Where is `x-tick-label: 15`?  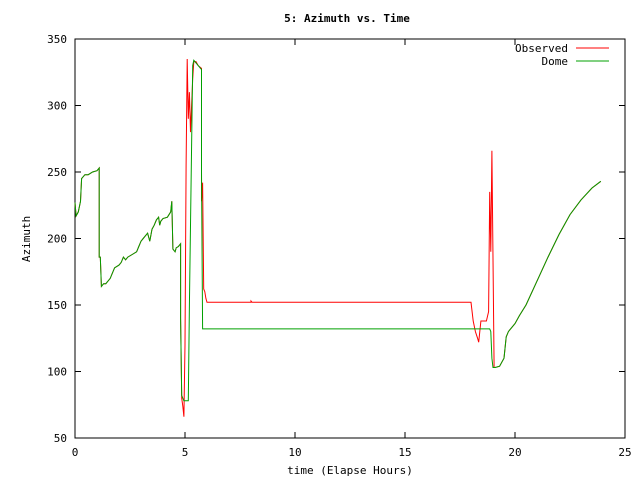
x-tick-label: 15 is located at coordinates (404, 452).